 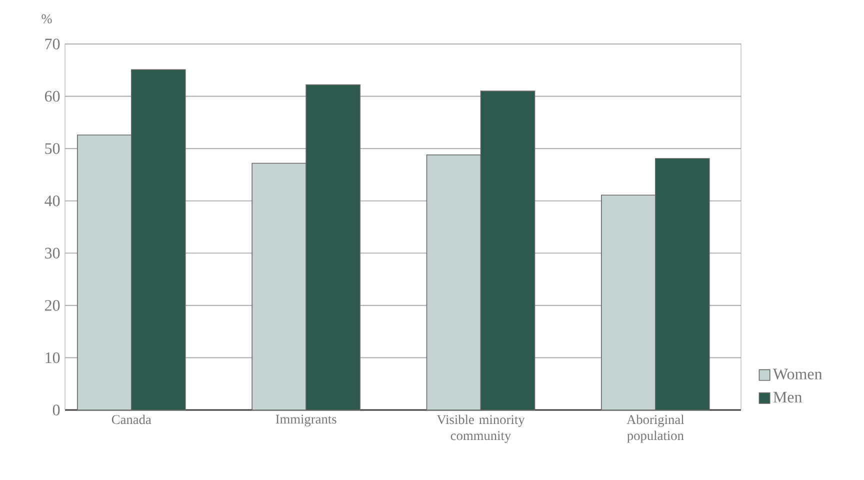 I want to click on y-tick-label: 10, so click(x=53, y=358).